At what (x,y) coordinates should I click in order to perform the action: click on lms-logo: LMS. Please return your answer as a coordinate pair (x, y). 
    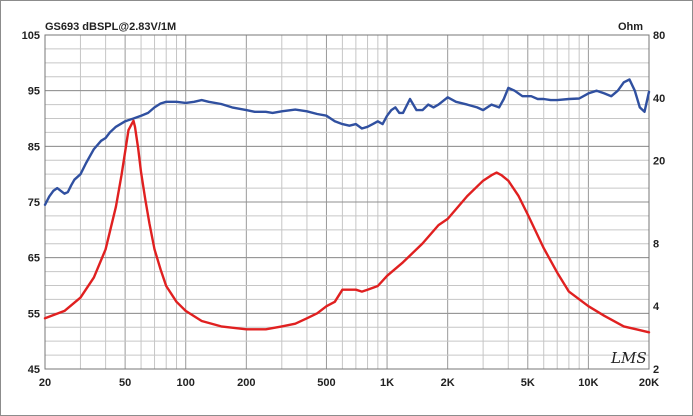
    Looking at the image, I should click on (628, 358).